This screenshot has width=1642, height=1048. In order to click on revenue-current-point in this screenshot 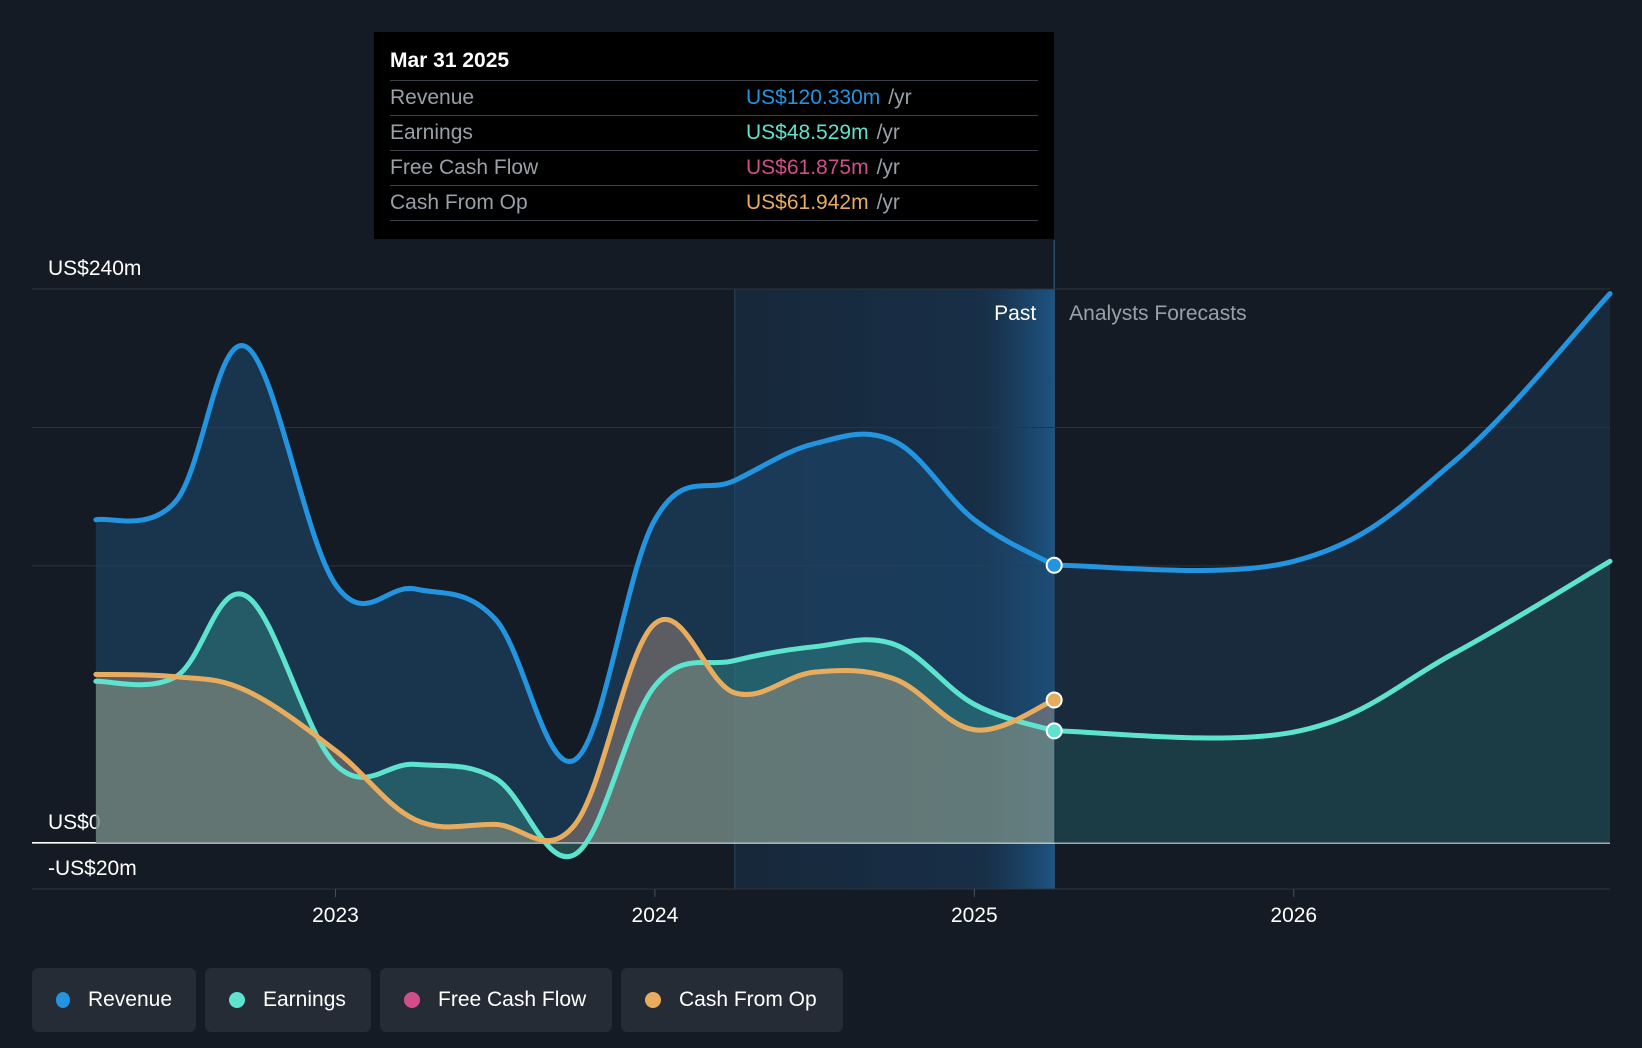, I will do `click(1054, 565)`.